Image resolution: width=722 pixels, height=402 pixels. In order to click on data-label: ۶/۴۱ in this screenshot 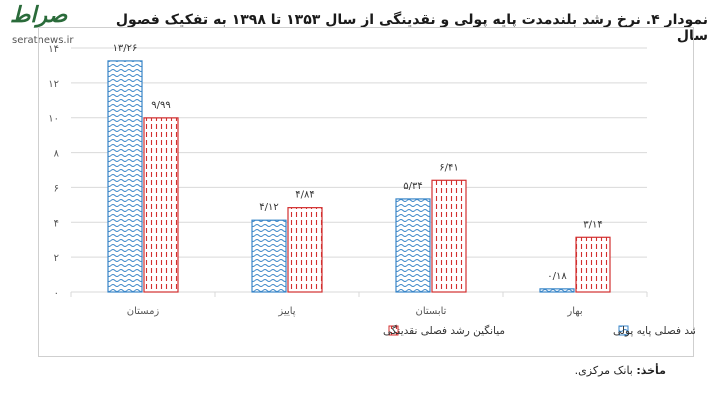, I will do `click(448, 167)`.